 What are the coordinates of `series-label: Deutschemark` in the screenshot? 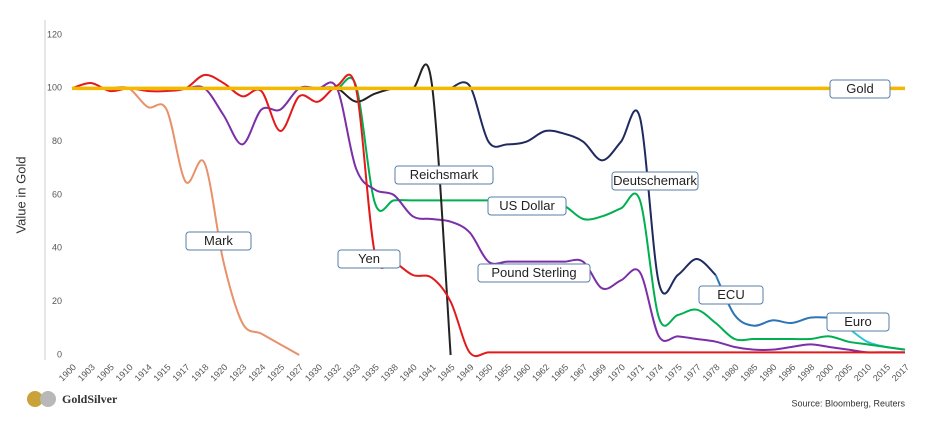 It's located at (655, 181).